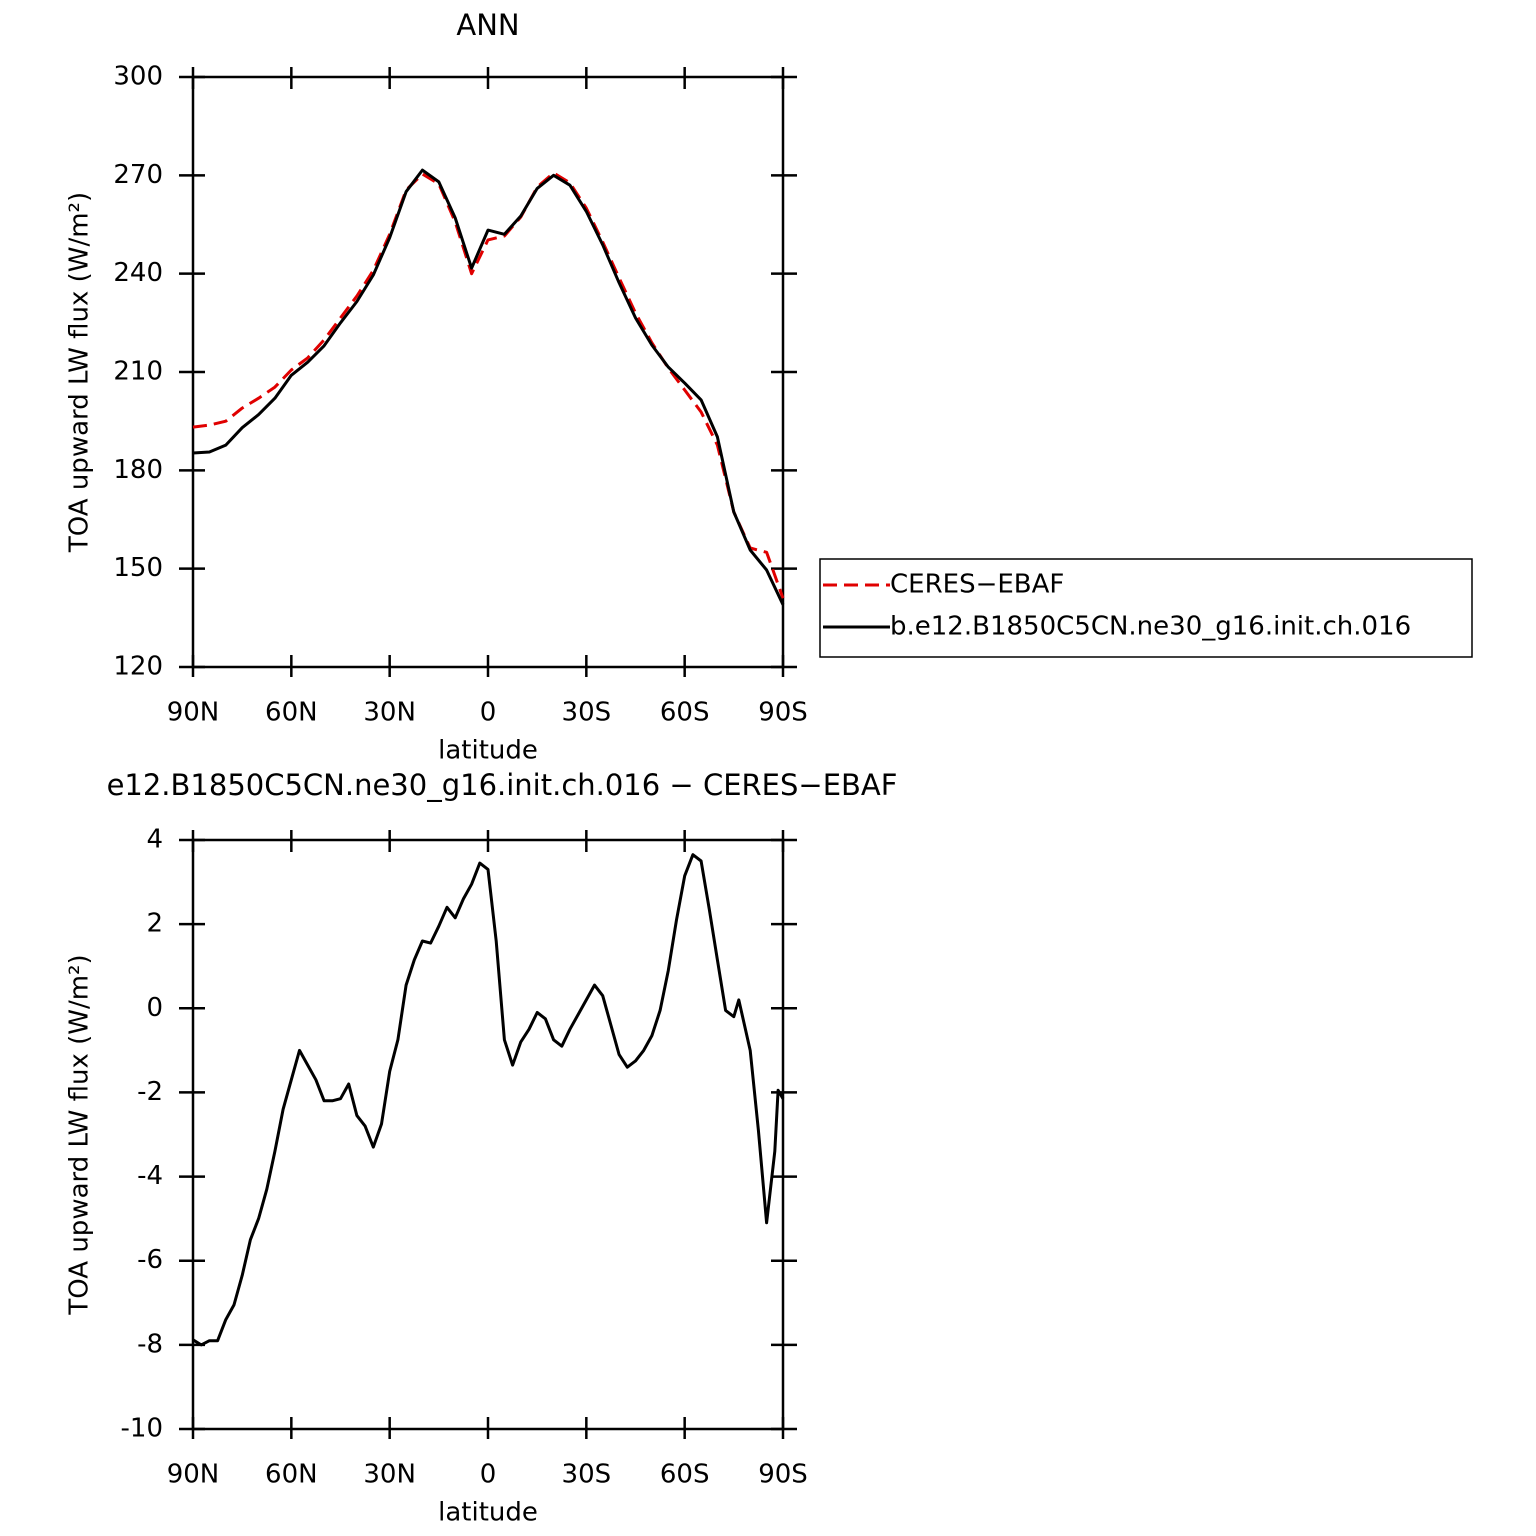 The image size is (1536, 1536). What do you see at coordinates (150, 1260) in the screenshot?
I see `y-tick-label: -6` at bounding box center [150, 1260].